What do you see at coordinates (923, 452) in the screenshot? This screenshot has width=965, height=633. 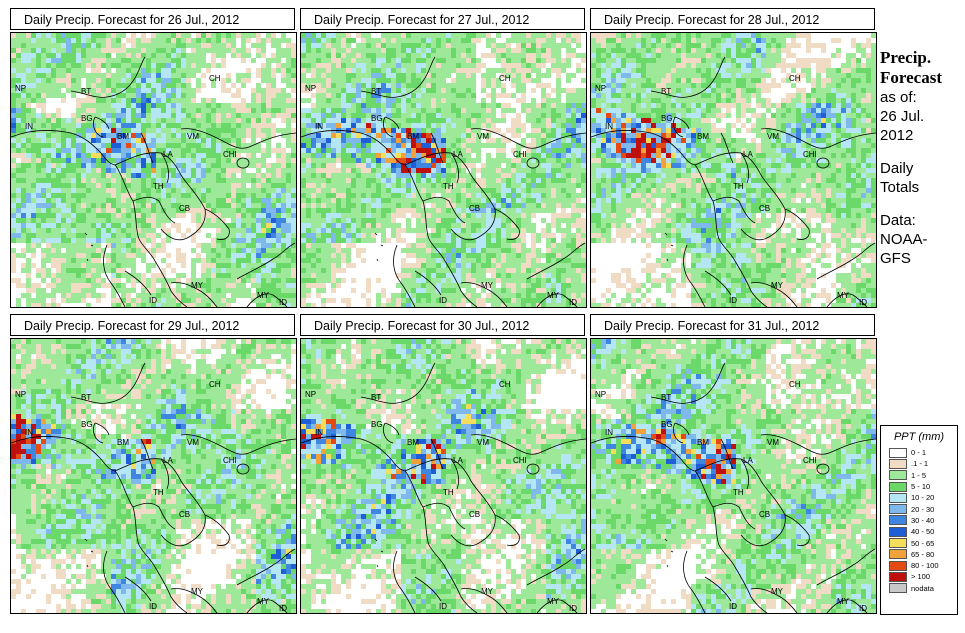 I see `legend-item: 0 - 1` at bounding box center [923, 452].